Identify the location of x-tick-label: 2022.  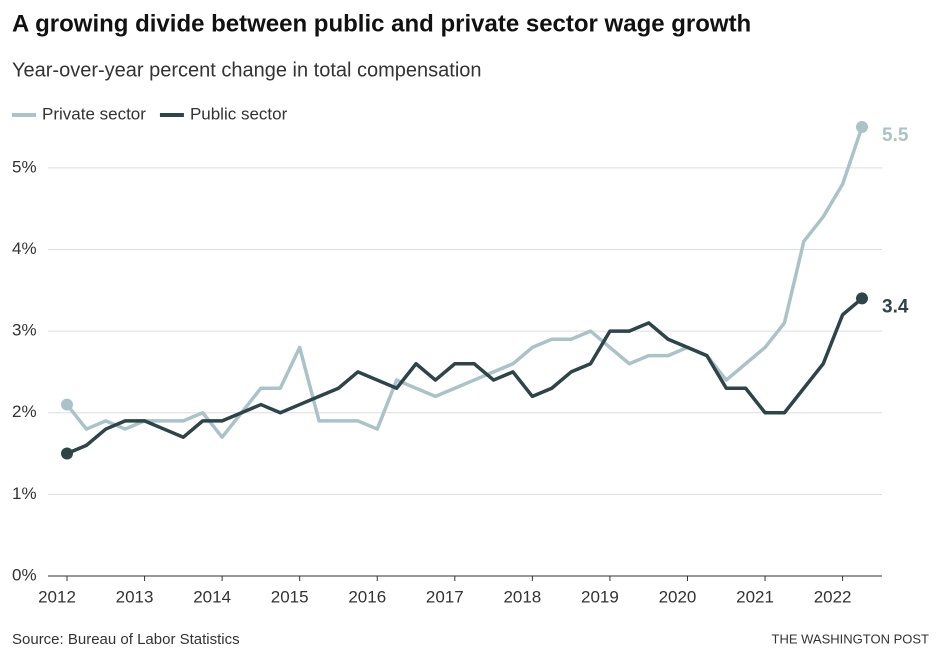
(833, 596).